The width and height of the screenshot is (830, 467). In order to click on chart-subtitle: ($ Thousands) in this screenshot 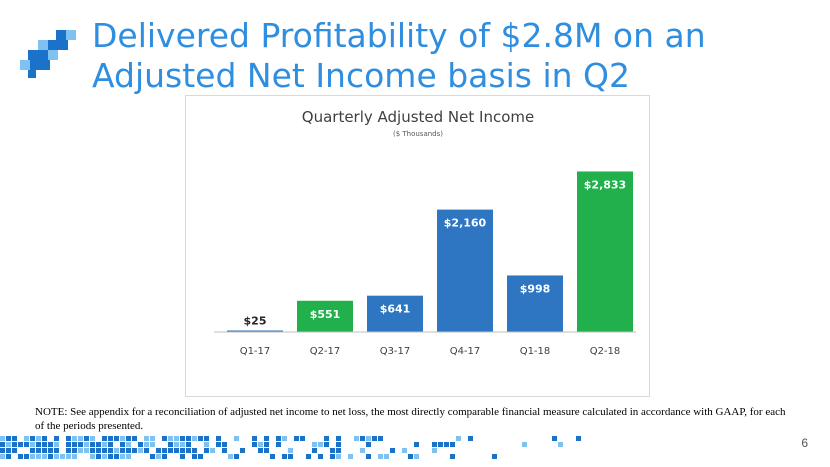, I will do `click(418, 134)`.